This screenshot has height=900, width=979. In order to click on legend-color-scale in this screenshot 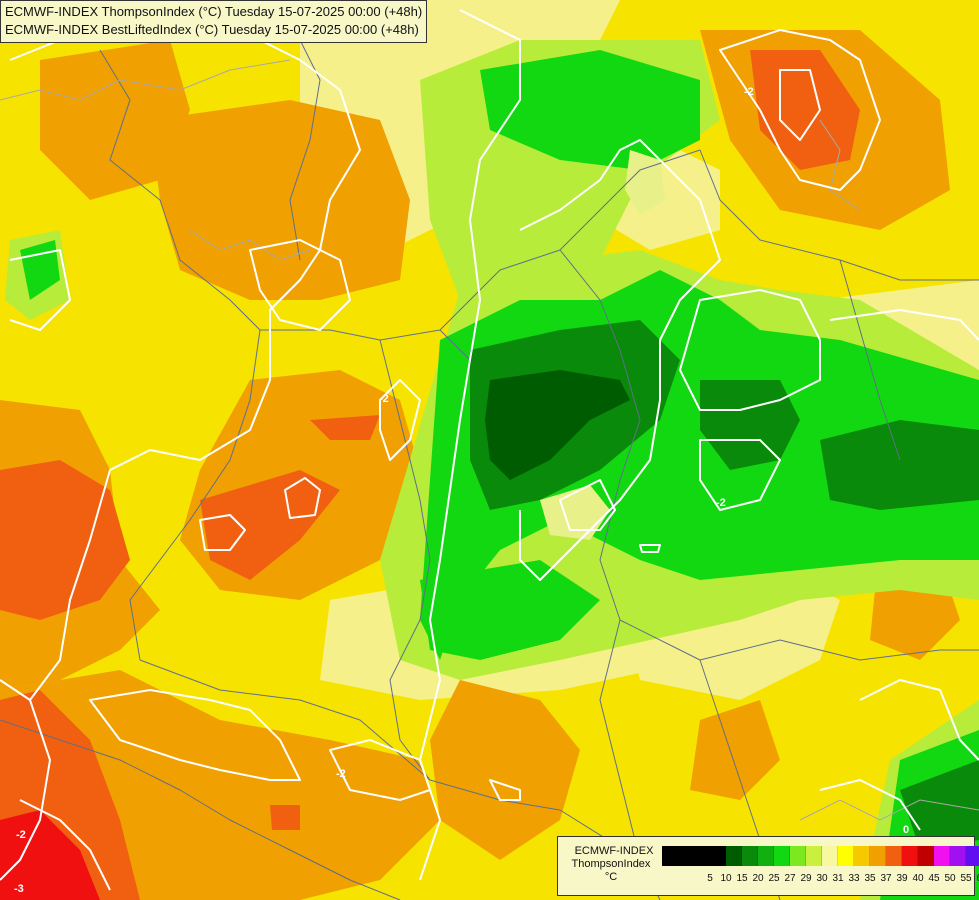, I will do `click(820, 856)`.